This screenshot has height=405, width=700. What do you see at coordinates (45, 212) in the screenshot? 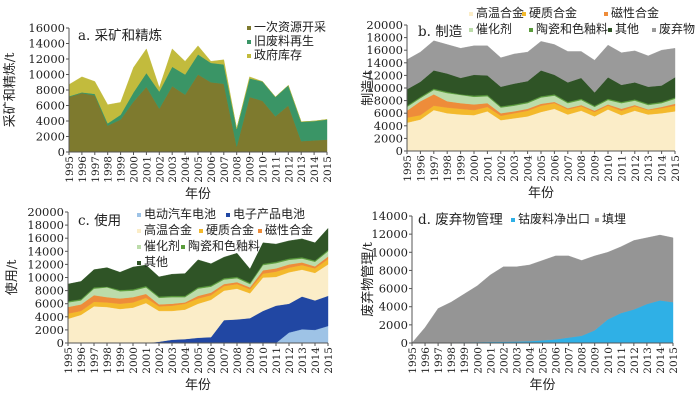
I see `y-tick-label: 20000` at bounding box center [45, 212].